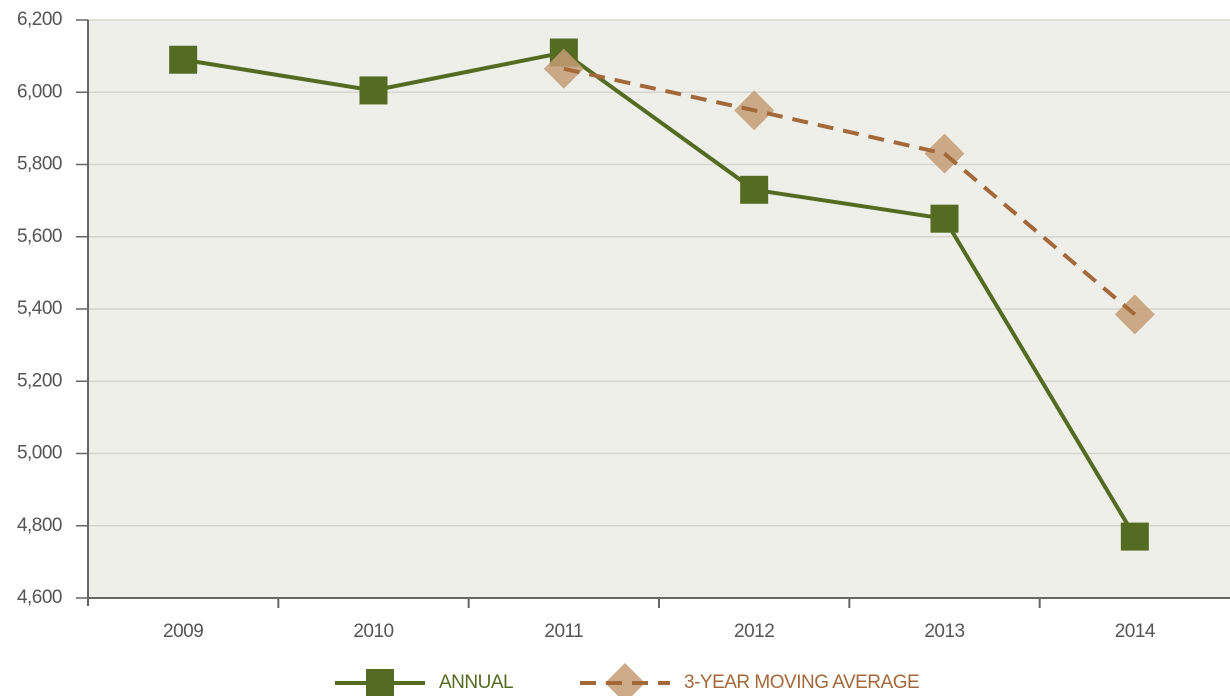  Describe the element at coordinates (39, 453) in the screenshot. I see `y-tick-label: 5,000` at that location.